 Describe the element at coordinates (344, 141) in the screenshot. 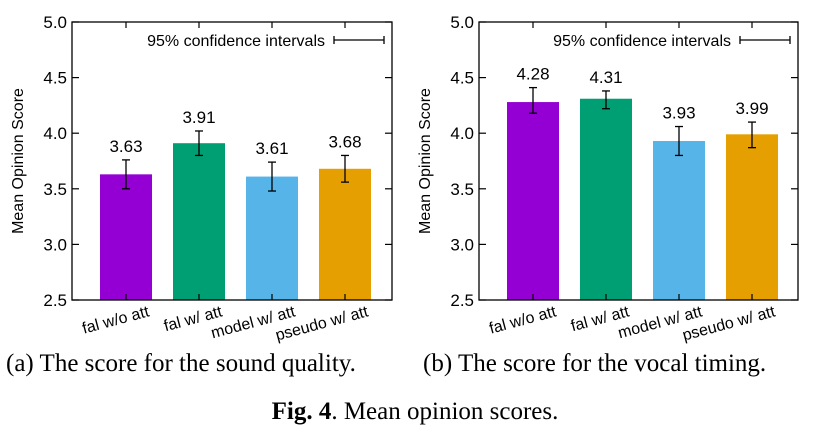

I see `value-label-4: 3.68` at that location.